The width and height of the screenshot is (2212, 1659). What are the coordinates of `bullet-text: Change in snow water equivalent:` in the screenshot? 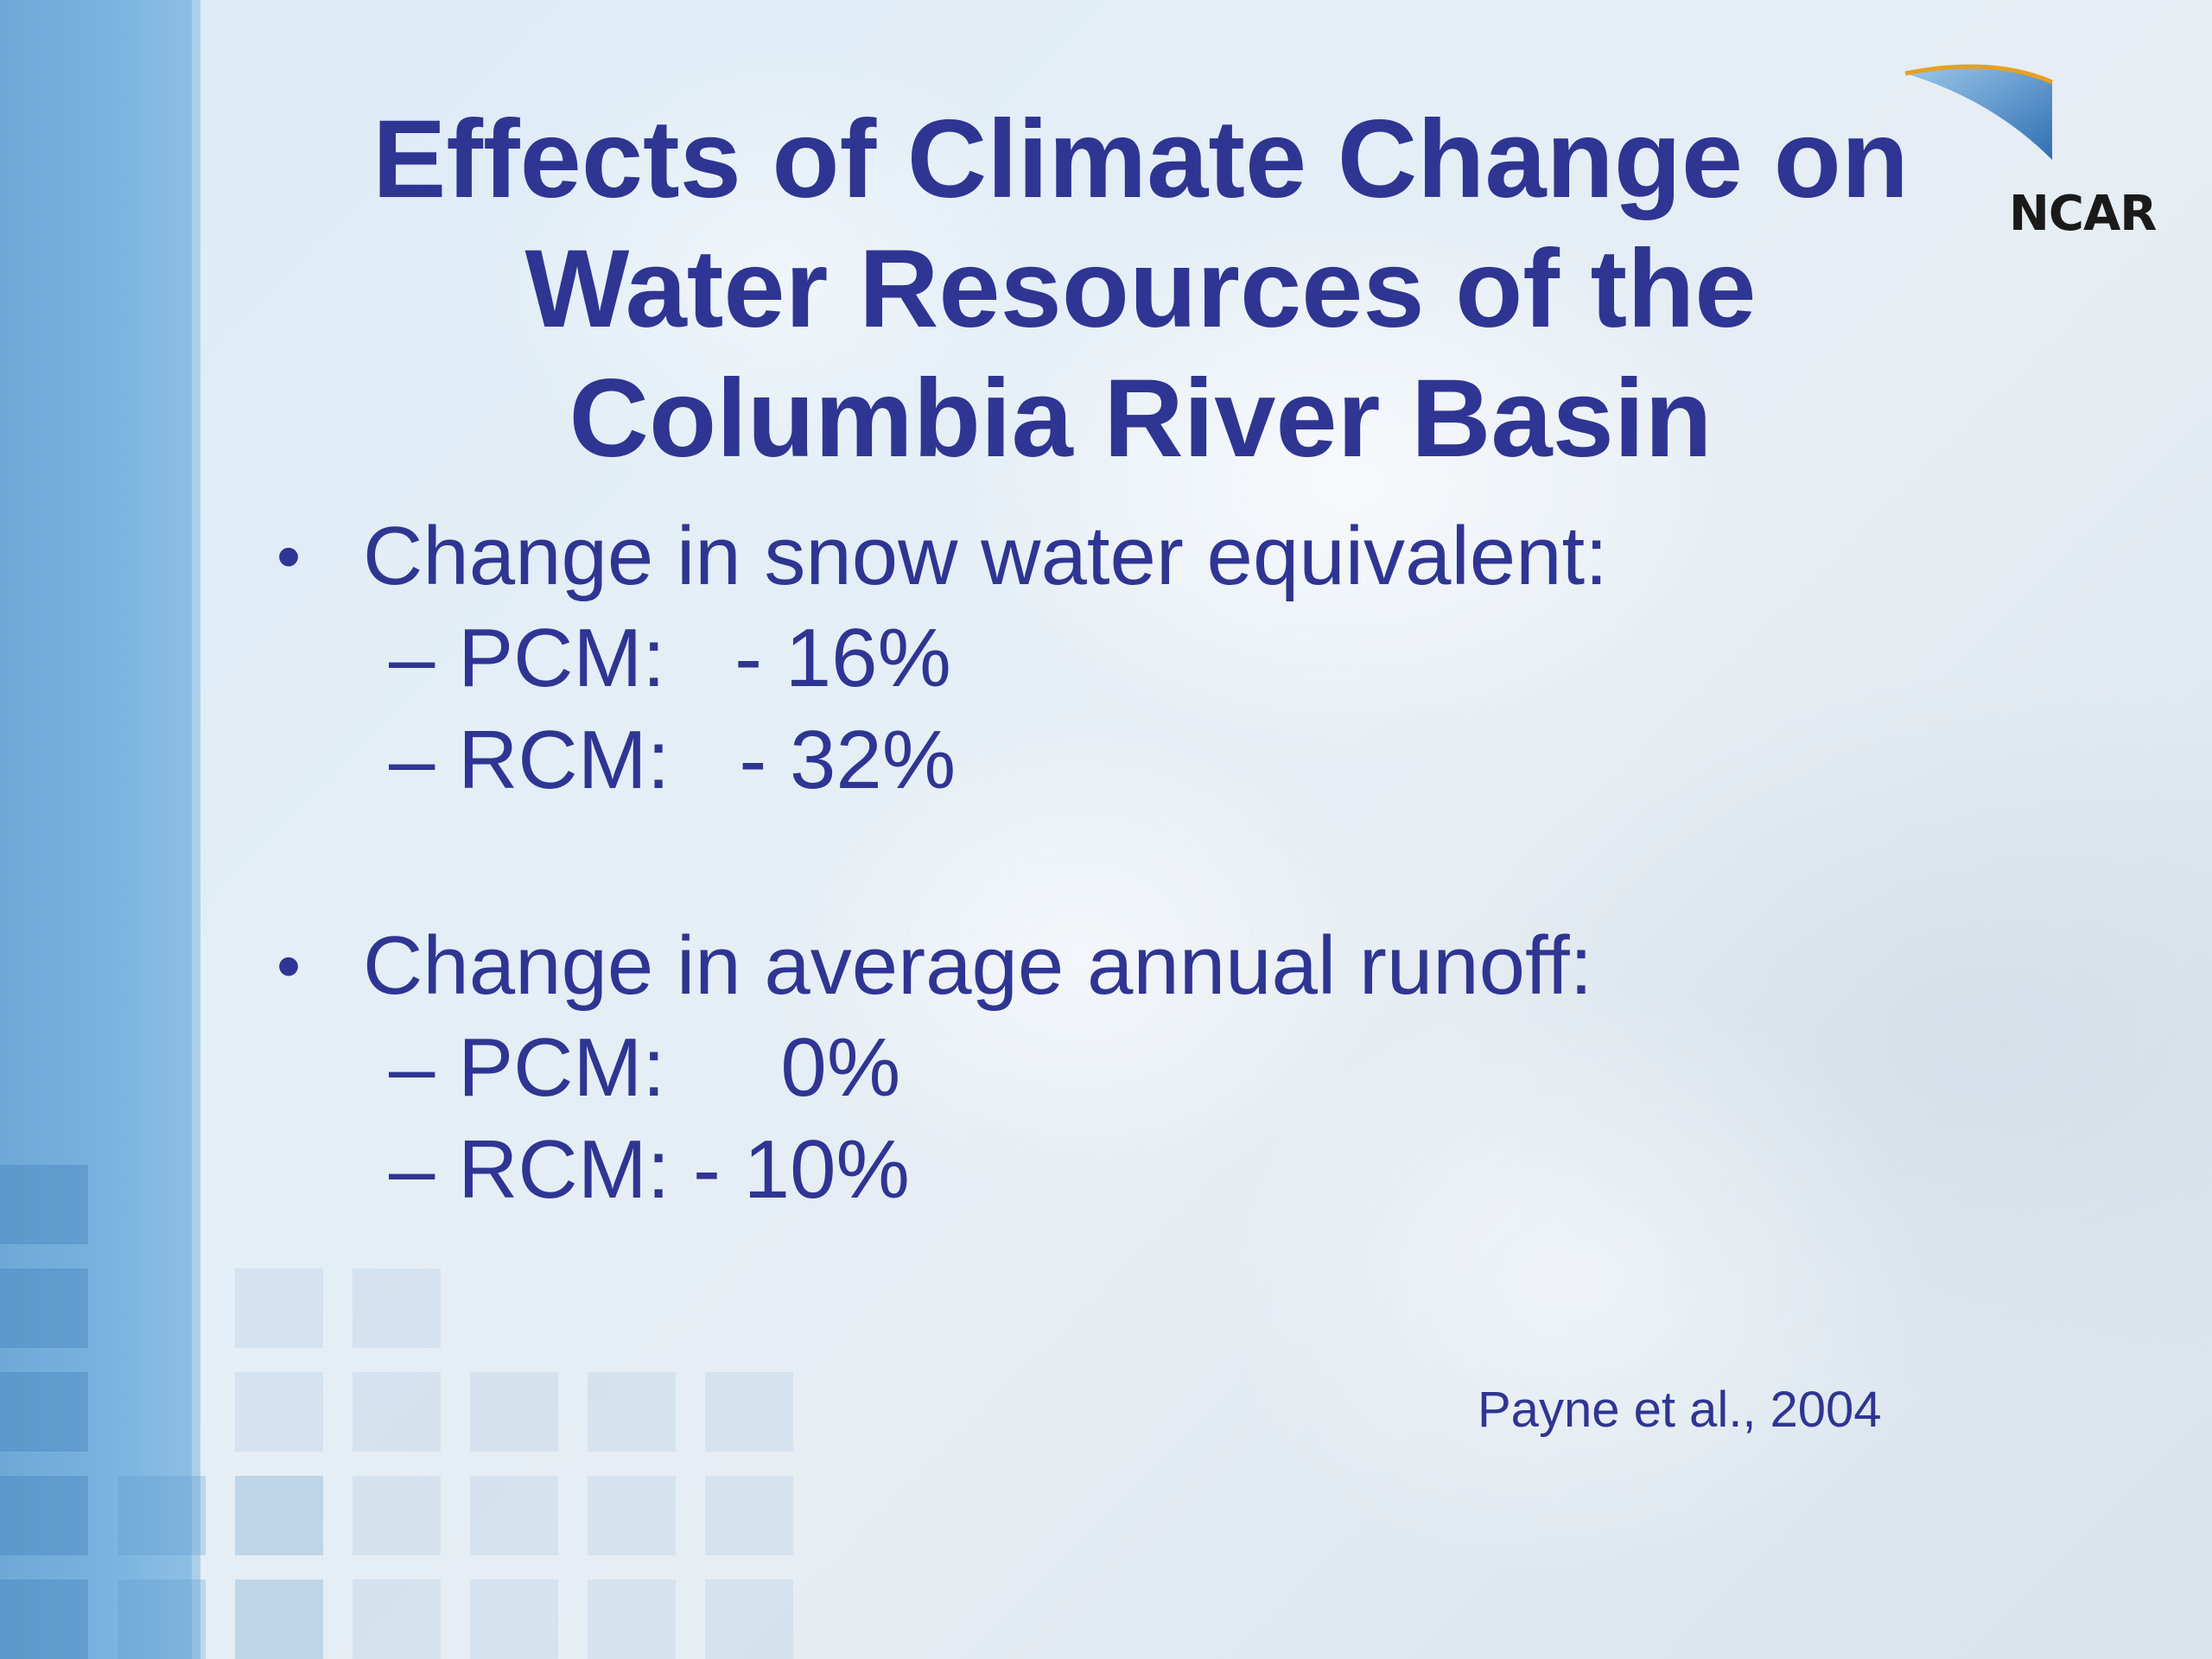 It's located at (986, 556).